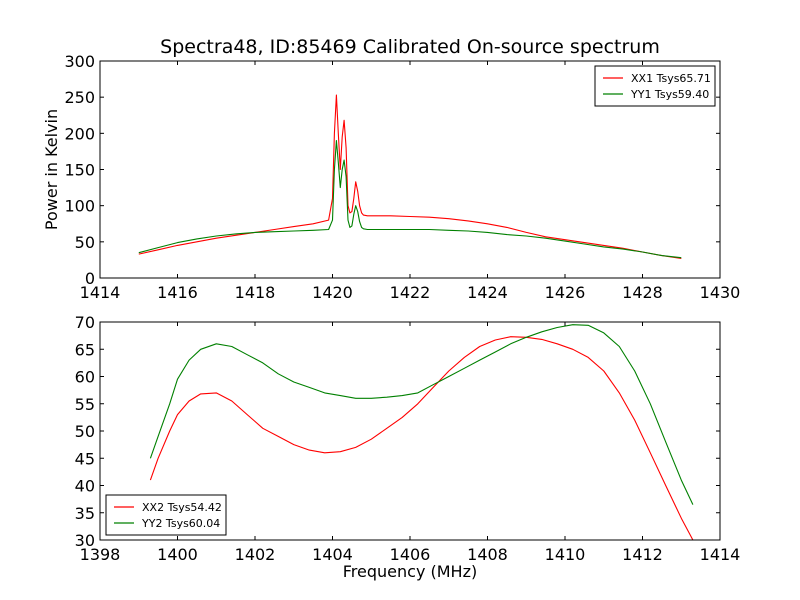  I want to click on y-tick-label: 300, so click(79, 61).